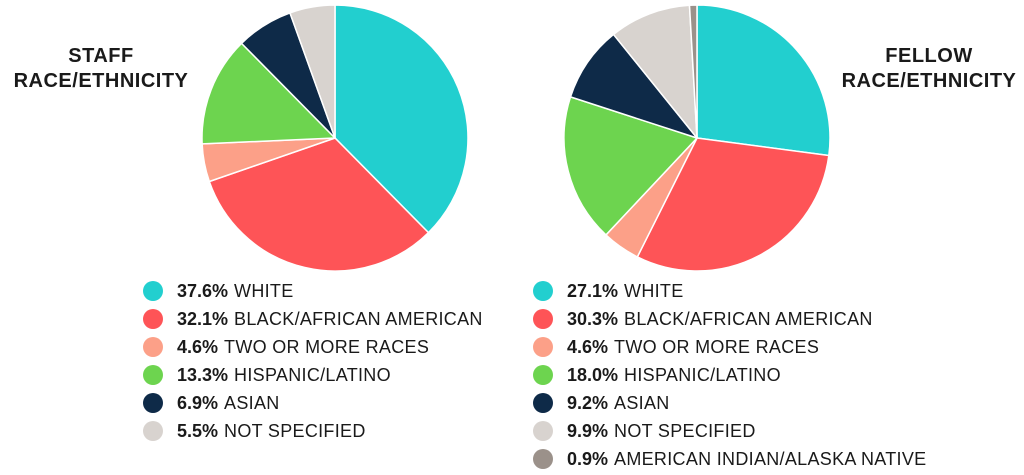 The width and height of the screenshot is (1024, 475). Describe the element at coordinates (593, 374) in the screenshot. I see `legend-value: 18.0%` at that location.